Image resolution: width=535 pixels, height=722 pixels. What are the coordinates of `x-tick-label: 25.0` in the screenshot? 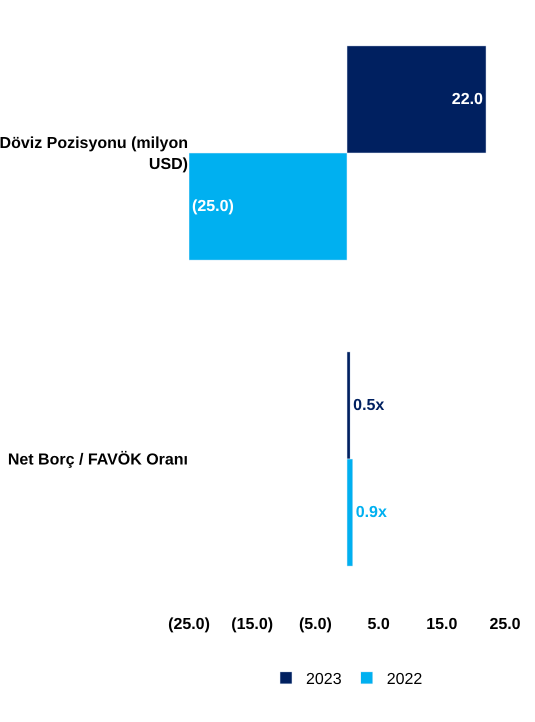 It's located at (505, 624).